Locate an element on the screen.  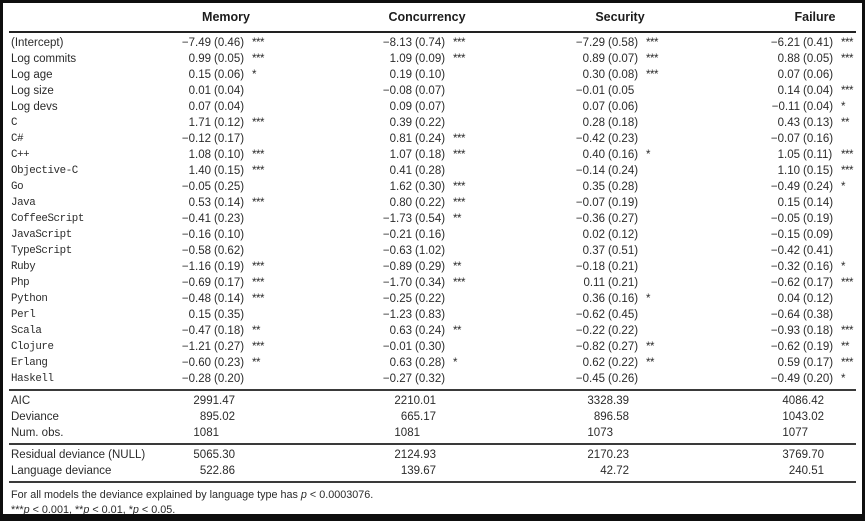
coef-cell: −0.12 (0.17) is located at coordinates (243, 139).